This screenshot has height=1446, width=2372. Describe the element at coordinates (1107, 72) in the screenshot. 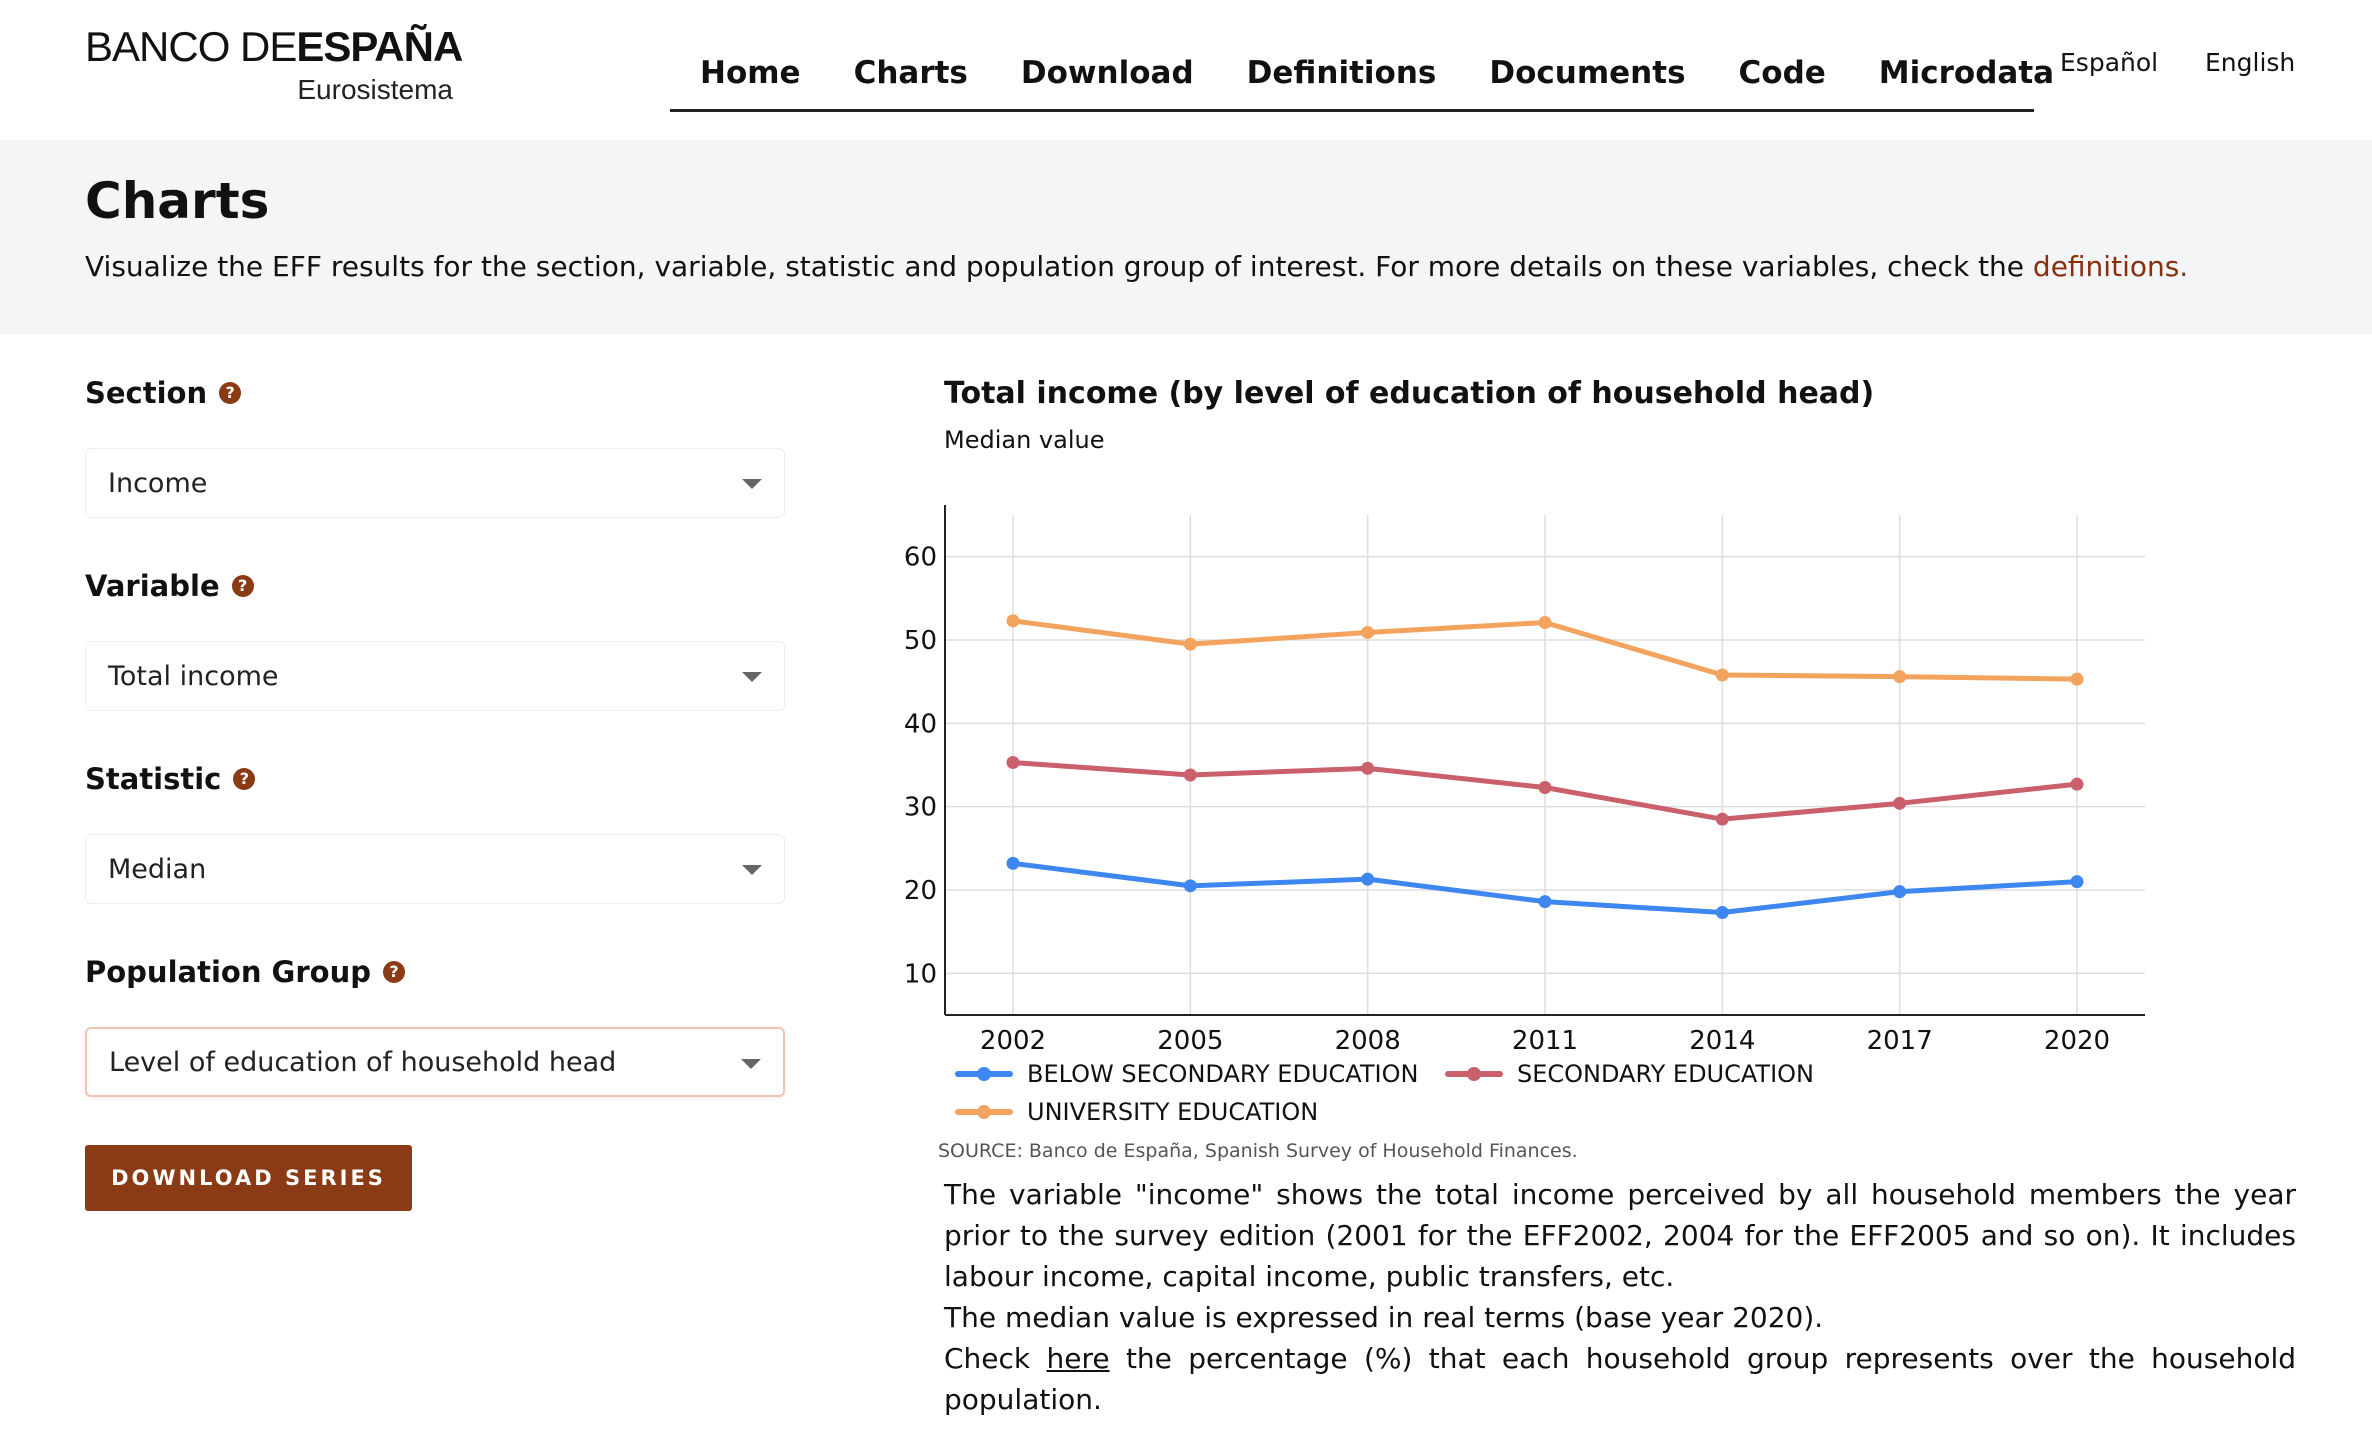

I see `nav-download: Download` at that location.